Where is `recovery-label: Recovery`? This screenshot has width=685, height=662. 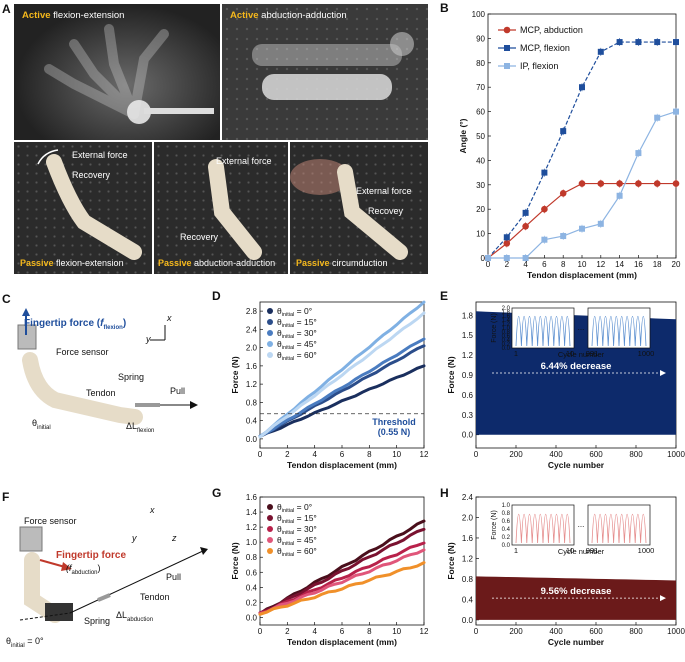
recovery-label: Recovery is located at coordinates (199, 237).